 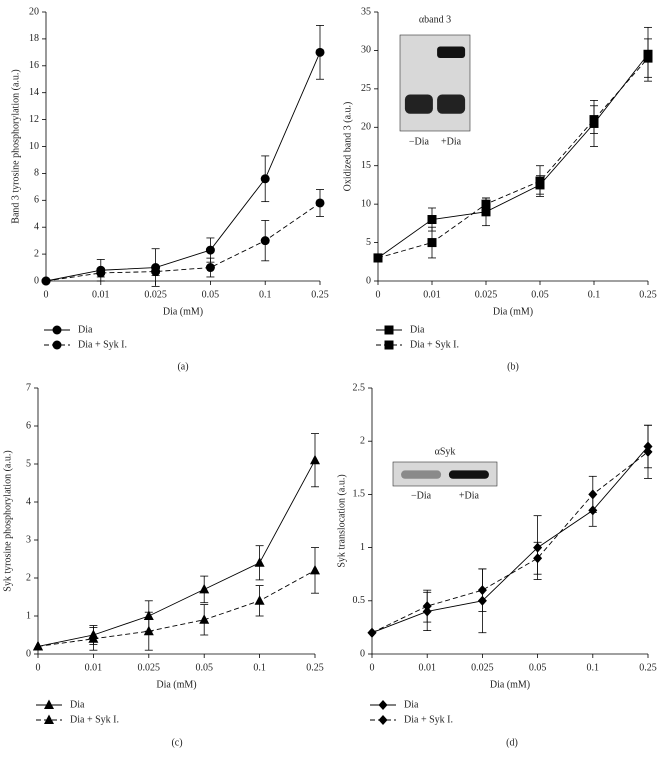 I want to click on legend-label: Dia, so click(x=411, y=704).